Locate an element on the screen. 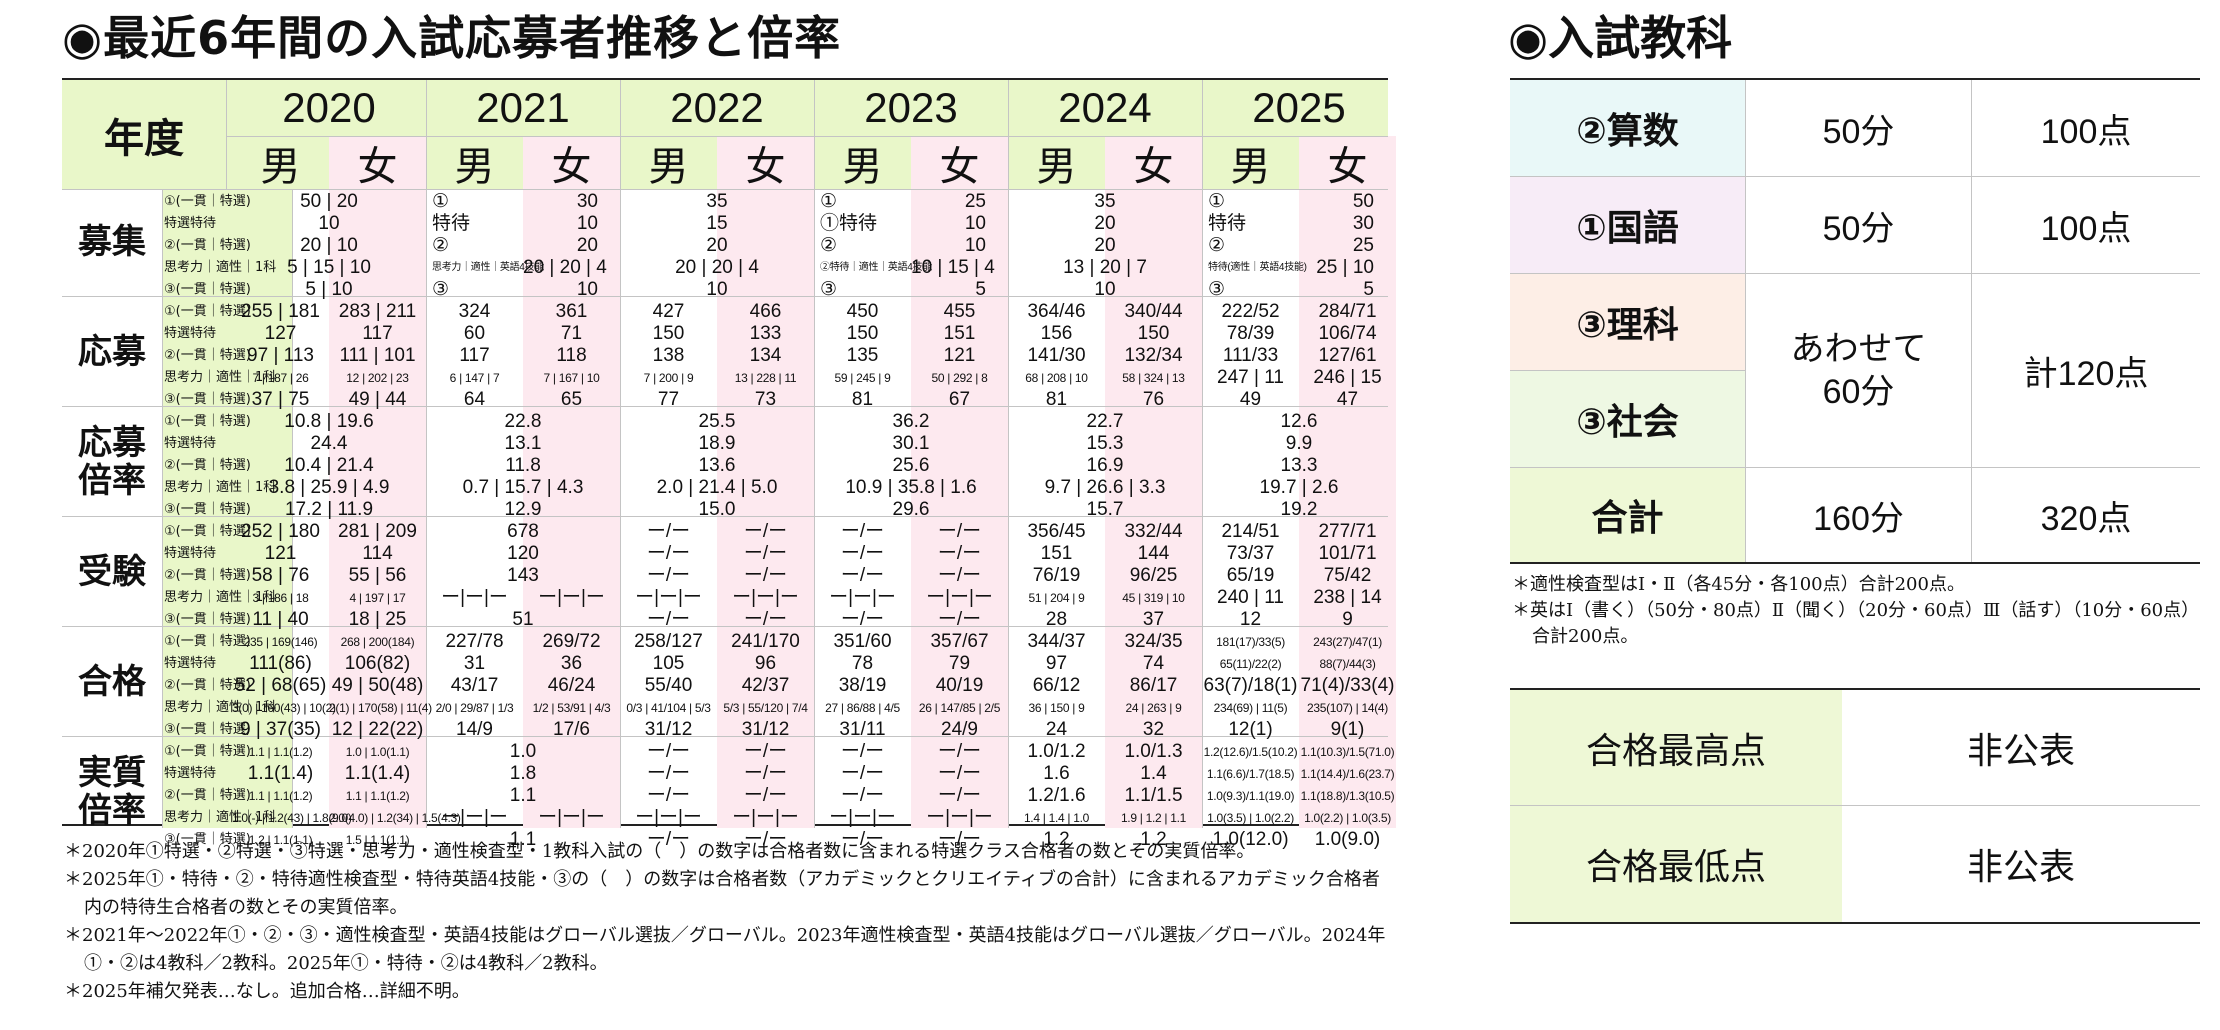 The image size is (2220, 1030). cell-male: 12 is located at coordinates (1250, 619).